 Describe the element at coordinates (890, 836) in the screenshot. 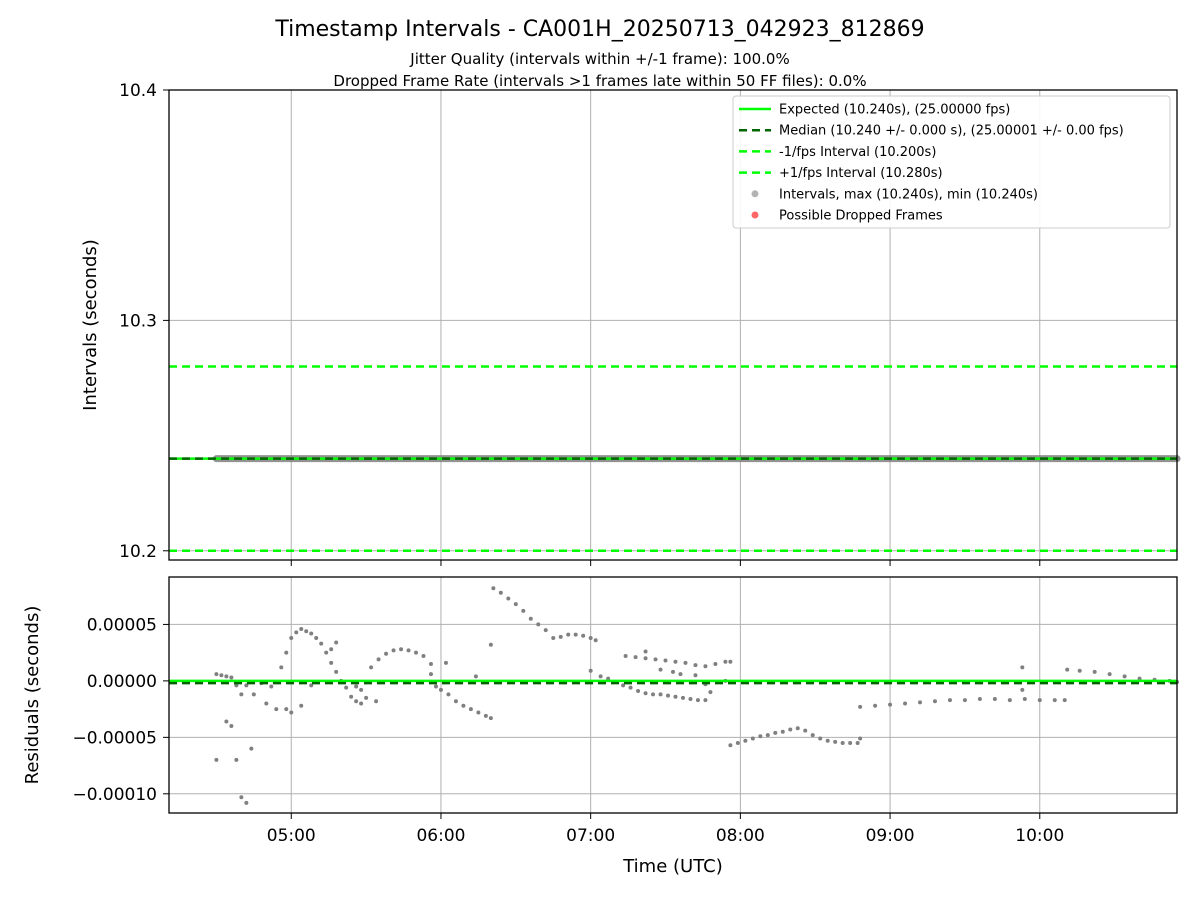

I see `x-tick-label: 09:00` at that location.